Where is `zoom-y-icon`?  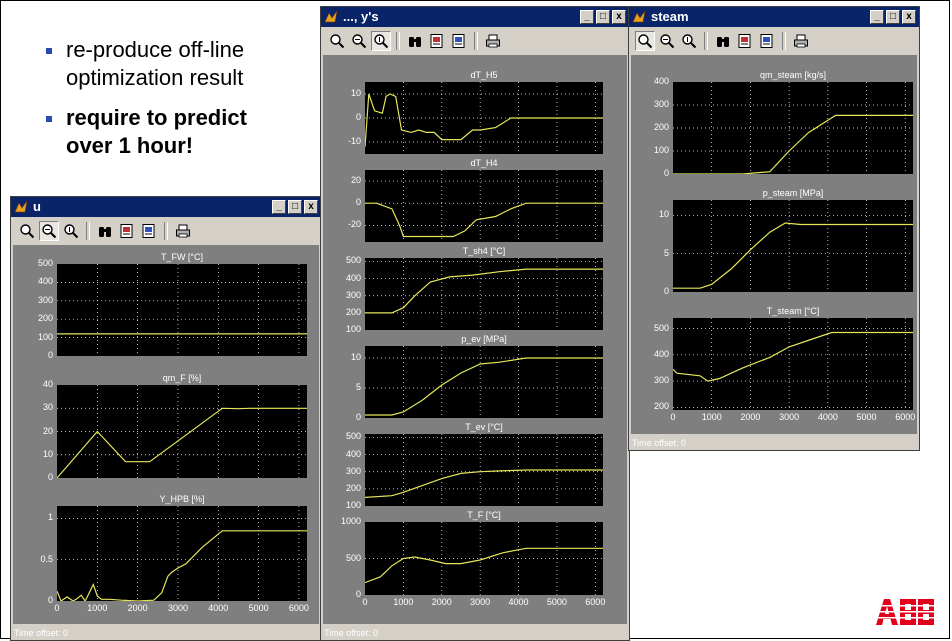
zoom-y-icon is located at coordinates (689, 41).